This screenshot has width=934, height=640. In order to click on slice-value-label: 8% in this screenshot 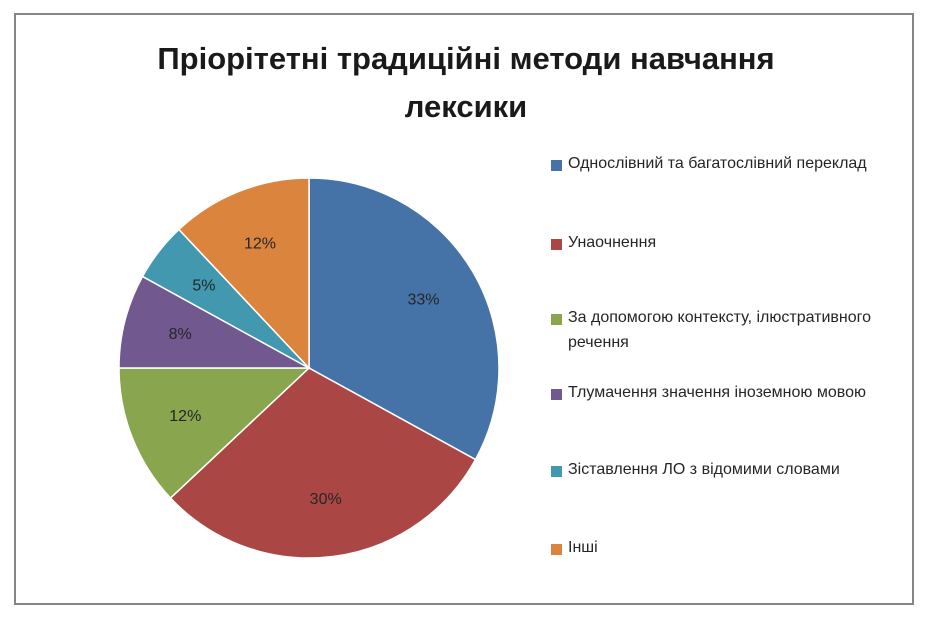, I will do `click(180, 334)`.